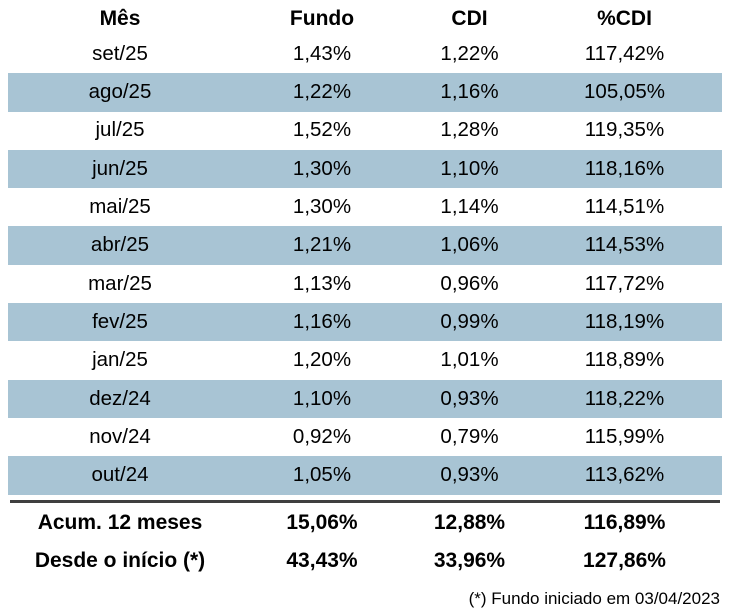  Describe the element at coordinates (624, 523) in the screenshot. I see `pct-cdi-cell: 116,89%` at that location.